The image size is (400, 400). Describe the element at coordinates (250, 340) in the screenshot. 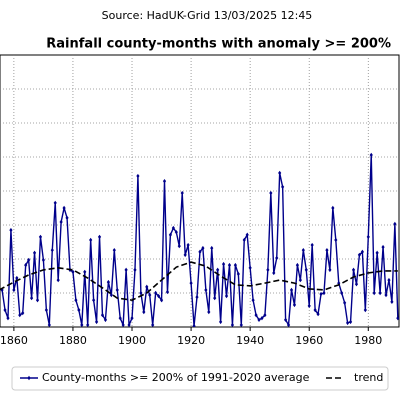

I see `x-tick-label: 1940` at that location.